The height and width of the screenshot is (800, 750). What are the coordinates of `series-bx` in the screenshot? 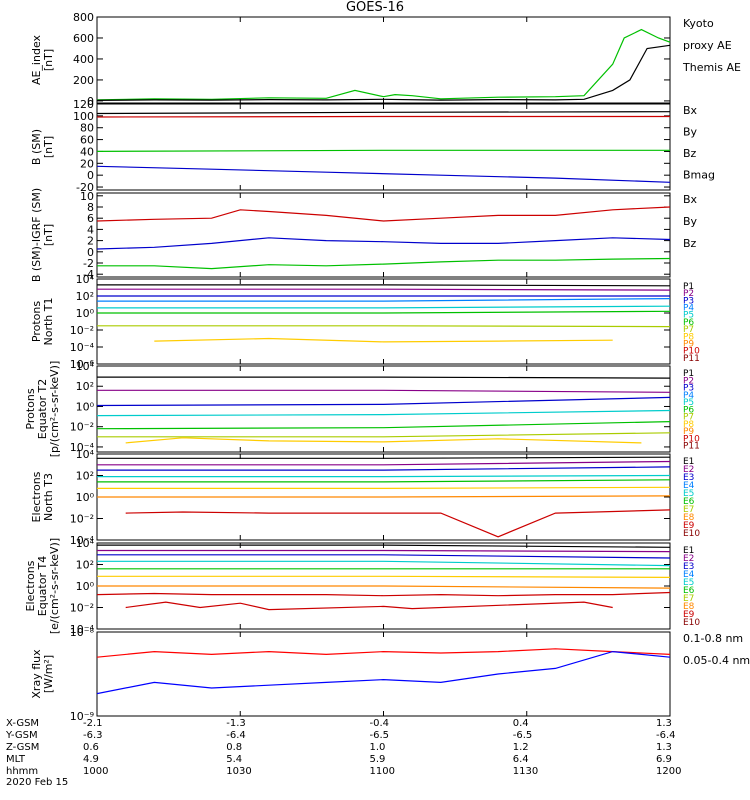 It's located at (383, 243).